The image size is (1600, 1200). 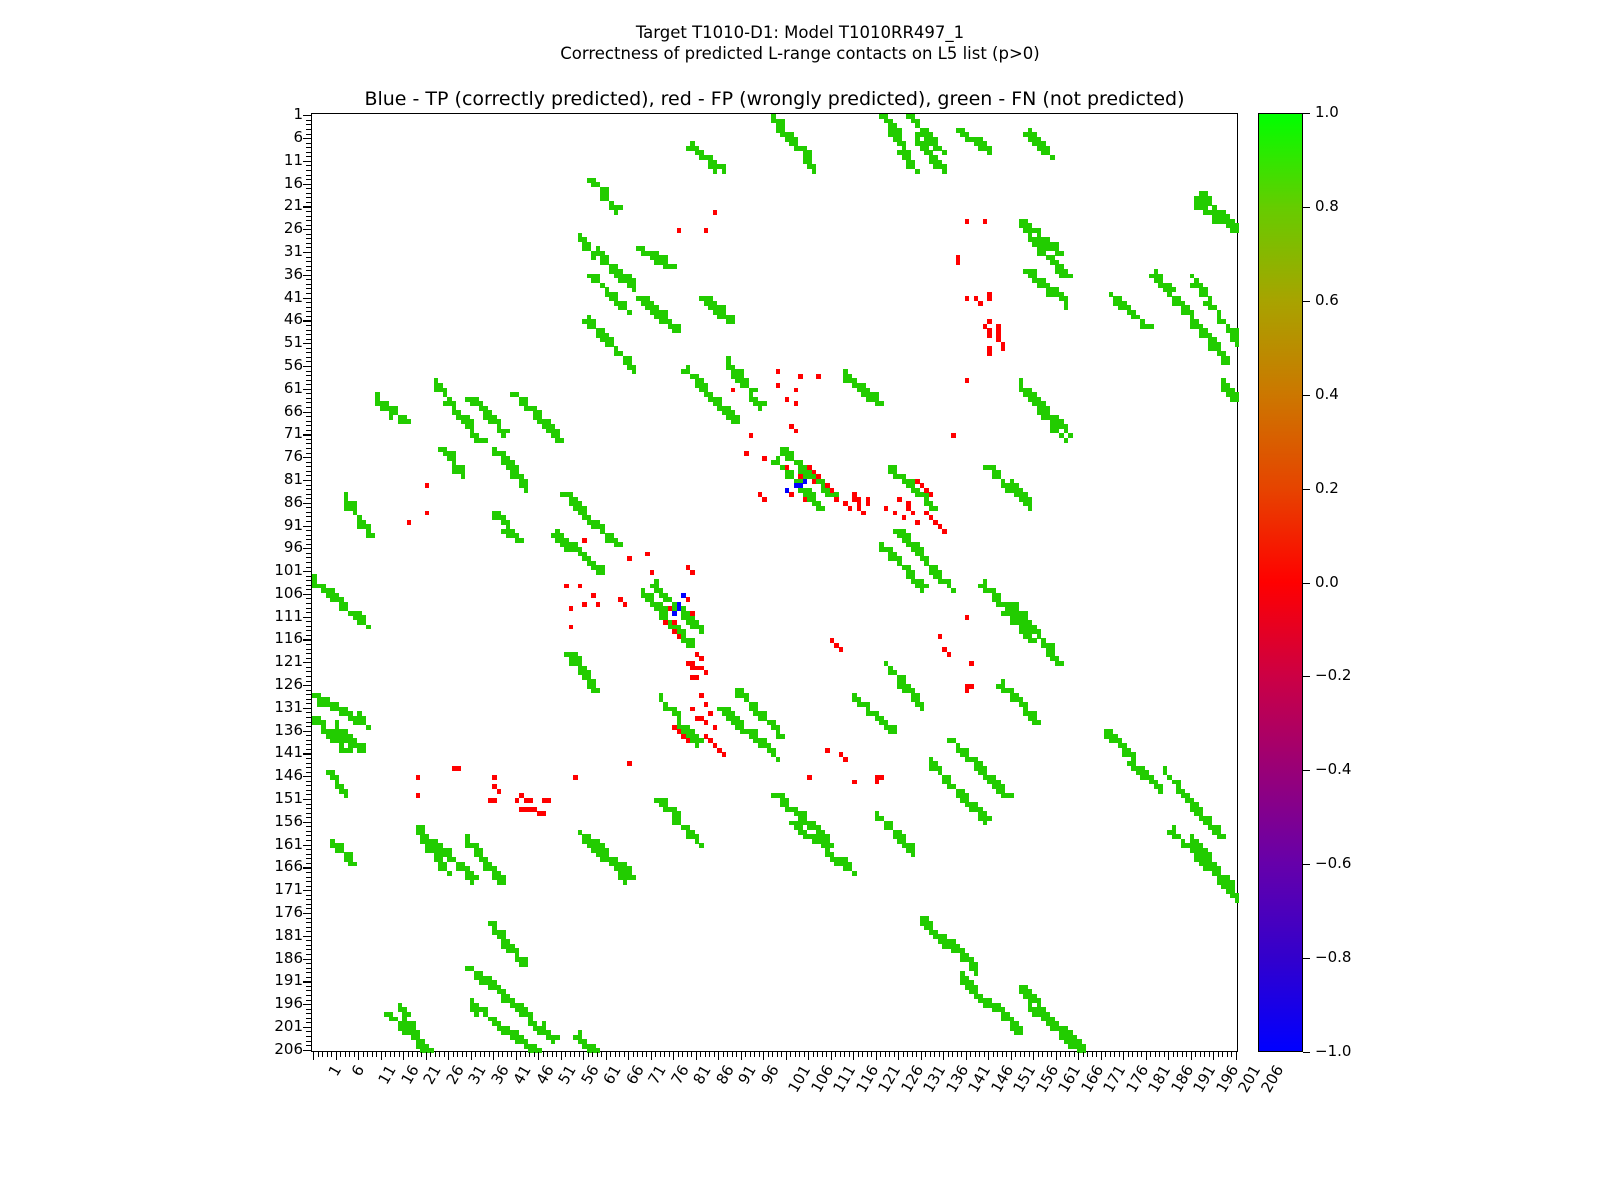 I want to click on x-tick-label: 111, so click(x=844, y=1079).